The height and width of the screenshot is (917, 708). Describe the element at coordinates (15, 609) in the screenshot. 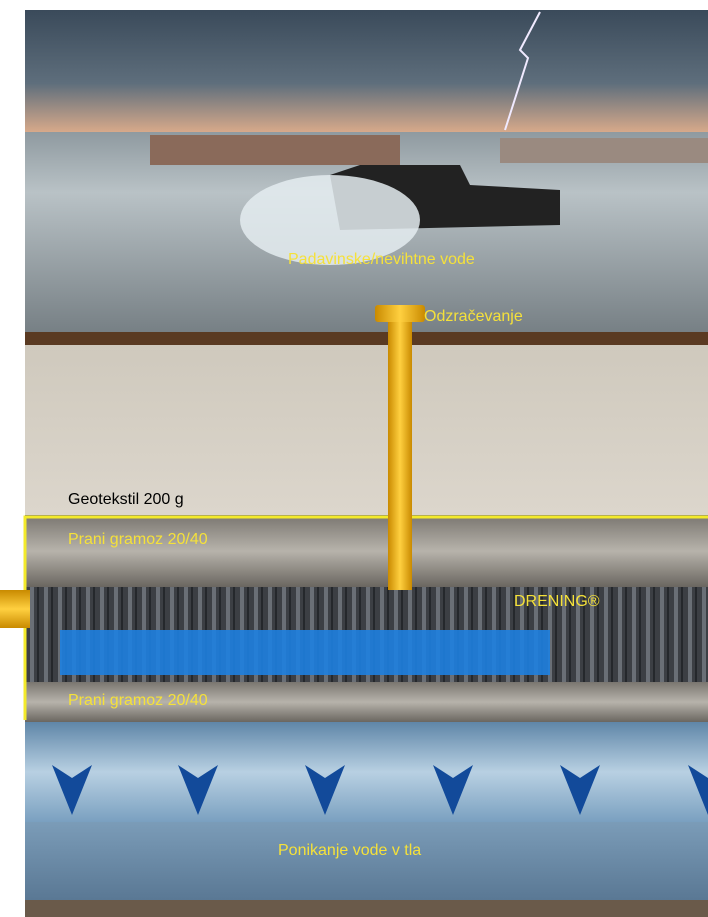

I see `inlet-pipe` at that location.